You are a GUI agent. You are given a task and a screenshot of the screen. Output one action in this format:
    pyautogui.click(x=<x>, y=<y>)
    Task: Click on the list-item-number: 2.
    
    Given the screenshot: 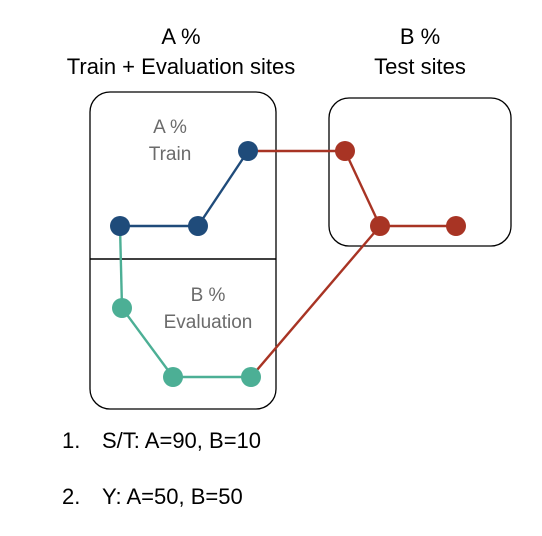 What is the action you would take?
    pyautogui.click(x=71, y=496)
    